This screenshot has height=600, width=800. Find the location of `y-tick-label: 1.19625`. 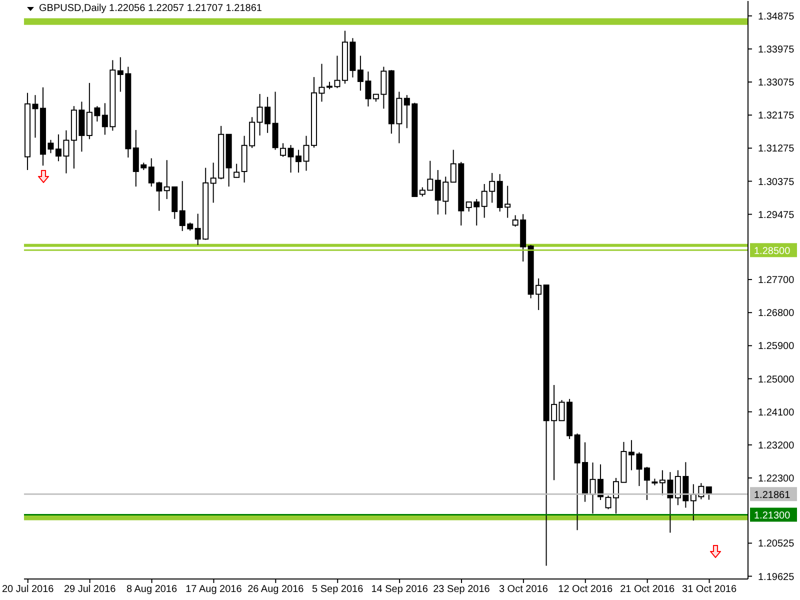

y-tick-label: 1.19625 is located at coordinates (776, 577).